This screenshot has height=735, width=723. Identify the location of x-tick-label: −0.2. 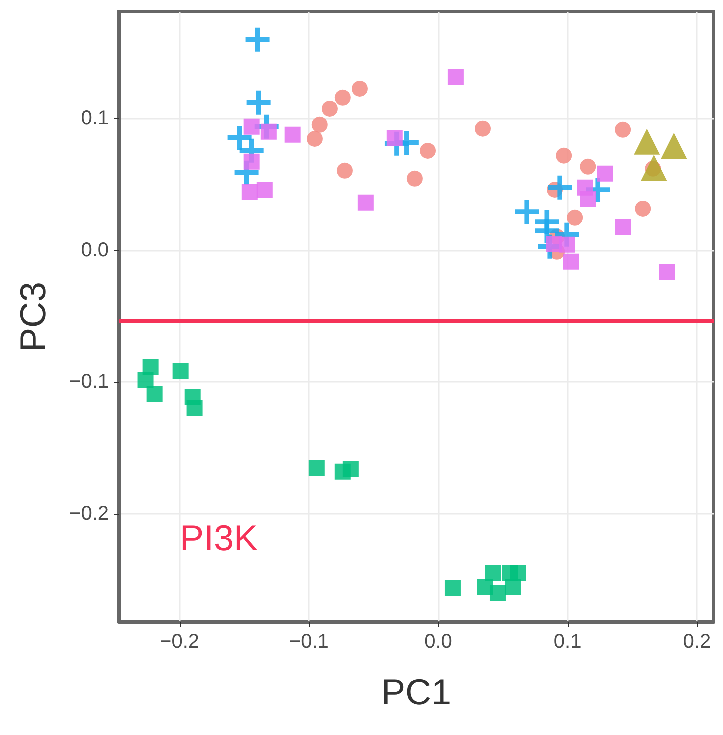
(180, 642).